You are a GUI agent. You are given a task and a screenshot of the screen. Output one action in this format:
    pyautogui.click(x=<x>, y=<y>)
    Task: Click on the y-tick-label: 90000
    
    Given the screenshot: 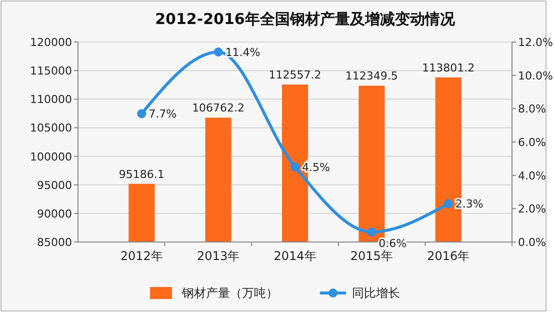 What is the action you would take?
    pyautogui.click(x=54, y=213)
    